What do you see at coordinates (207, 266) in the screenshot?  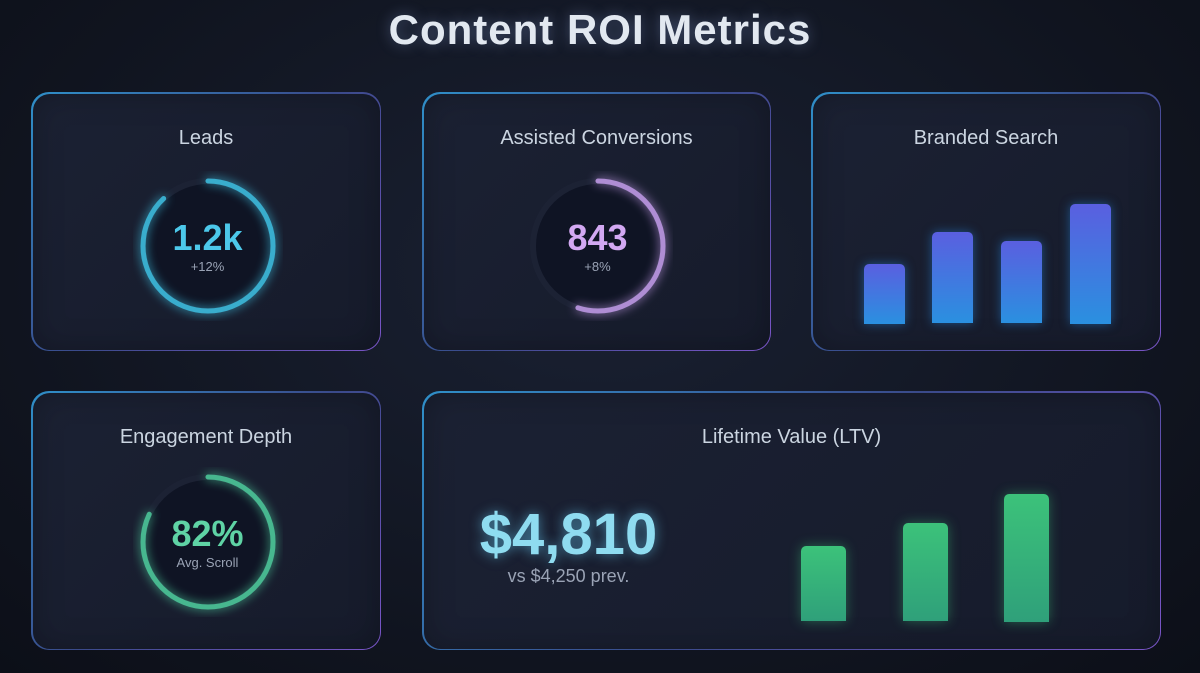 I see `leads-change: +12%` at bounding box center [207, 266].